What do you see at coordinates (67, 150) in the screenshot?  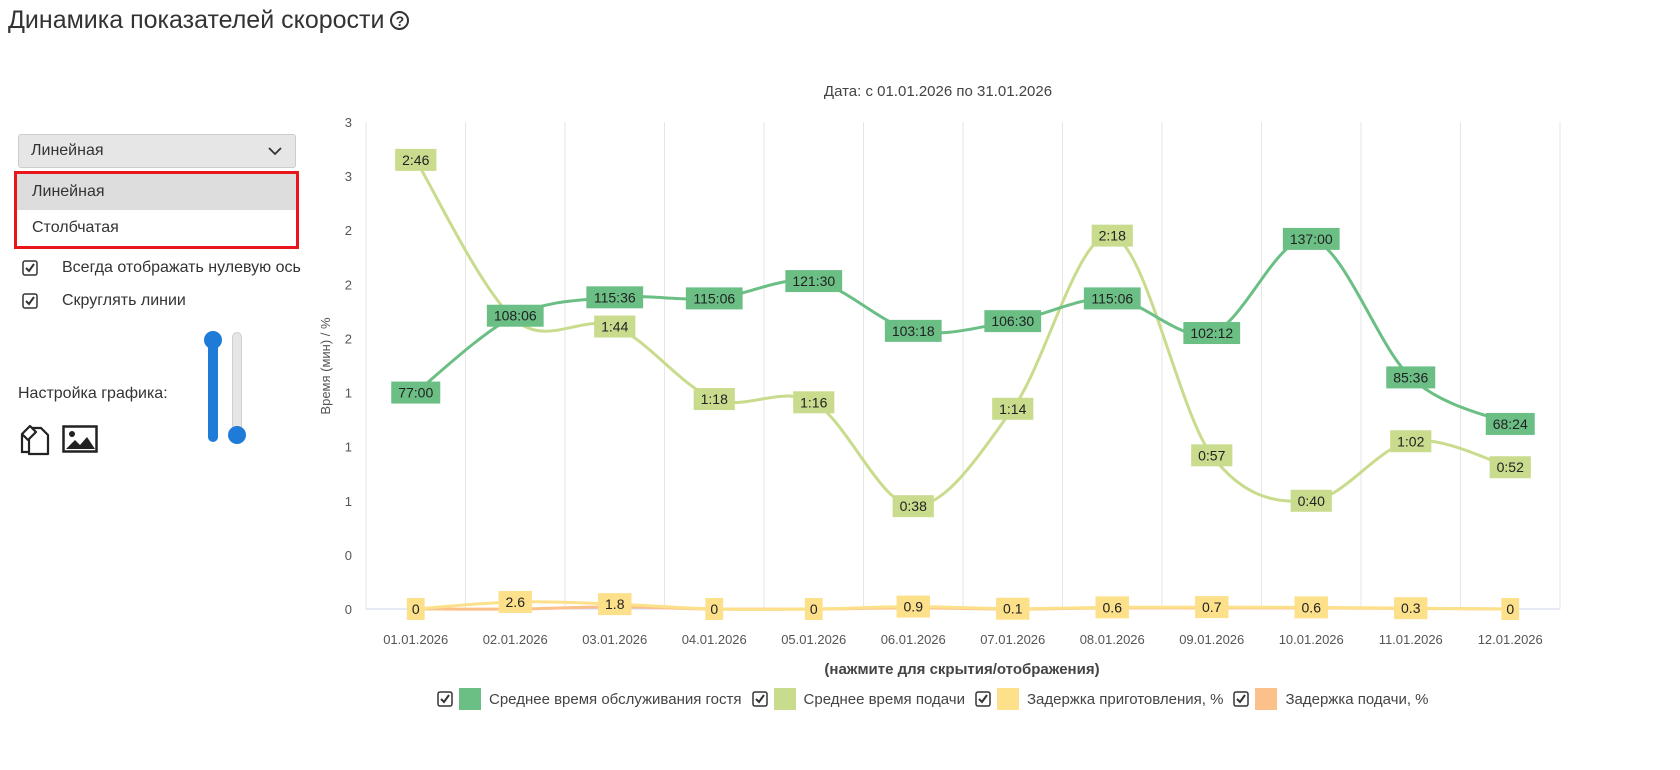 I see `chart-type-select-value: Линейная` at bounding box center [67, 150].